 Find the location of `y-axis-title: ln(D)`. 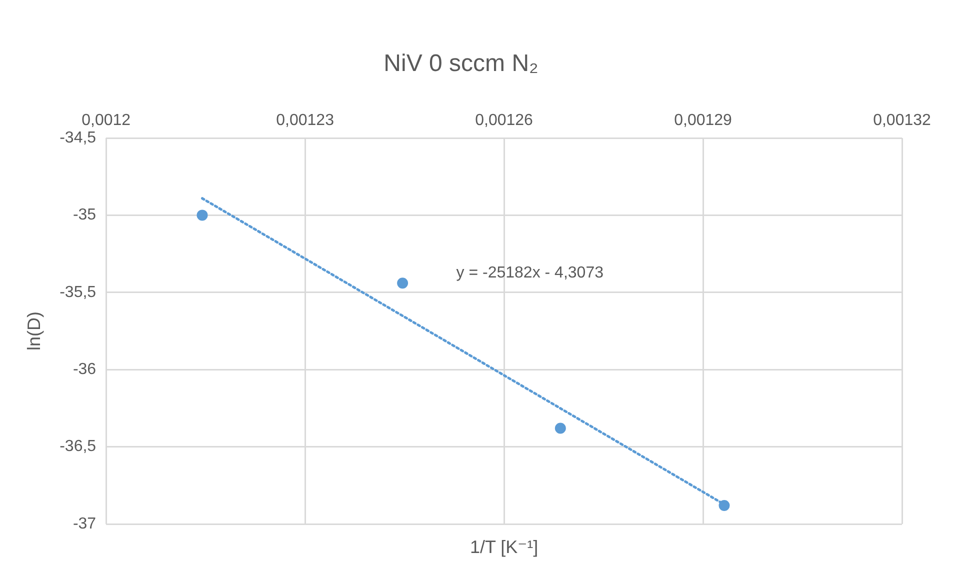

y-axis-title: ln(D) is located at coordinates (34, 331).